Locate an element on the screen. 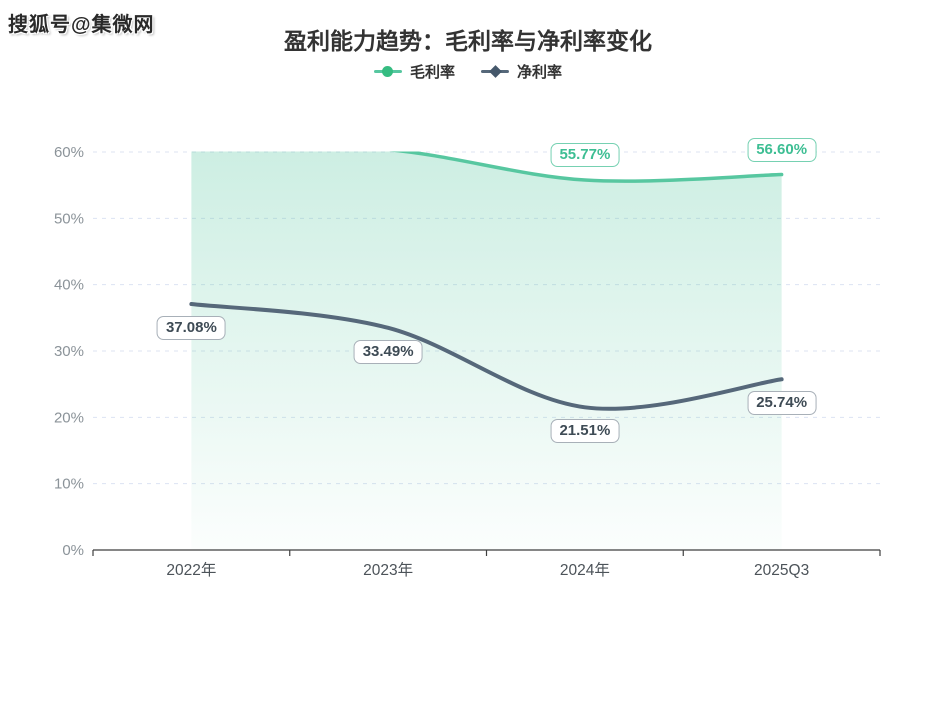 This screenshot has height=702, width=936. point-label-series1-2023年: 33.49% is located at coordinates (388, 351).